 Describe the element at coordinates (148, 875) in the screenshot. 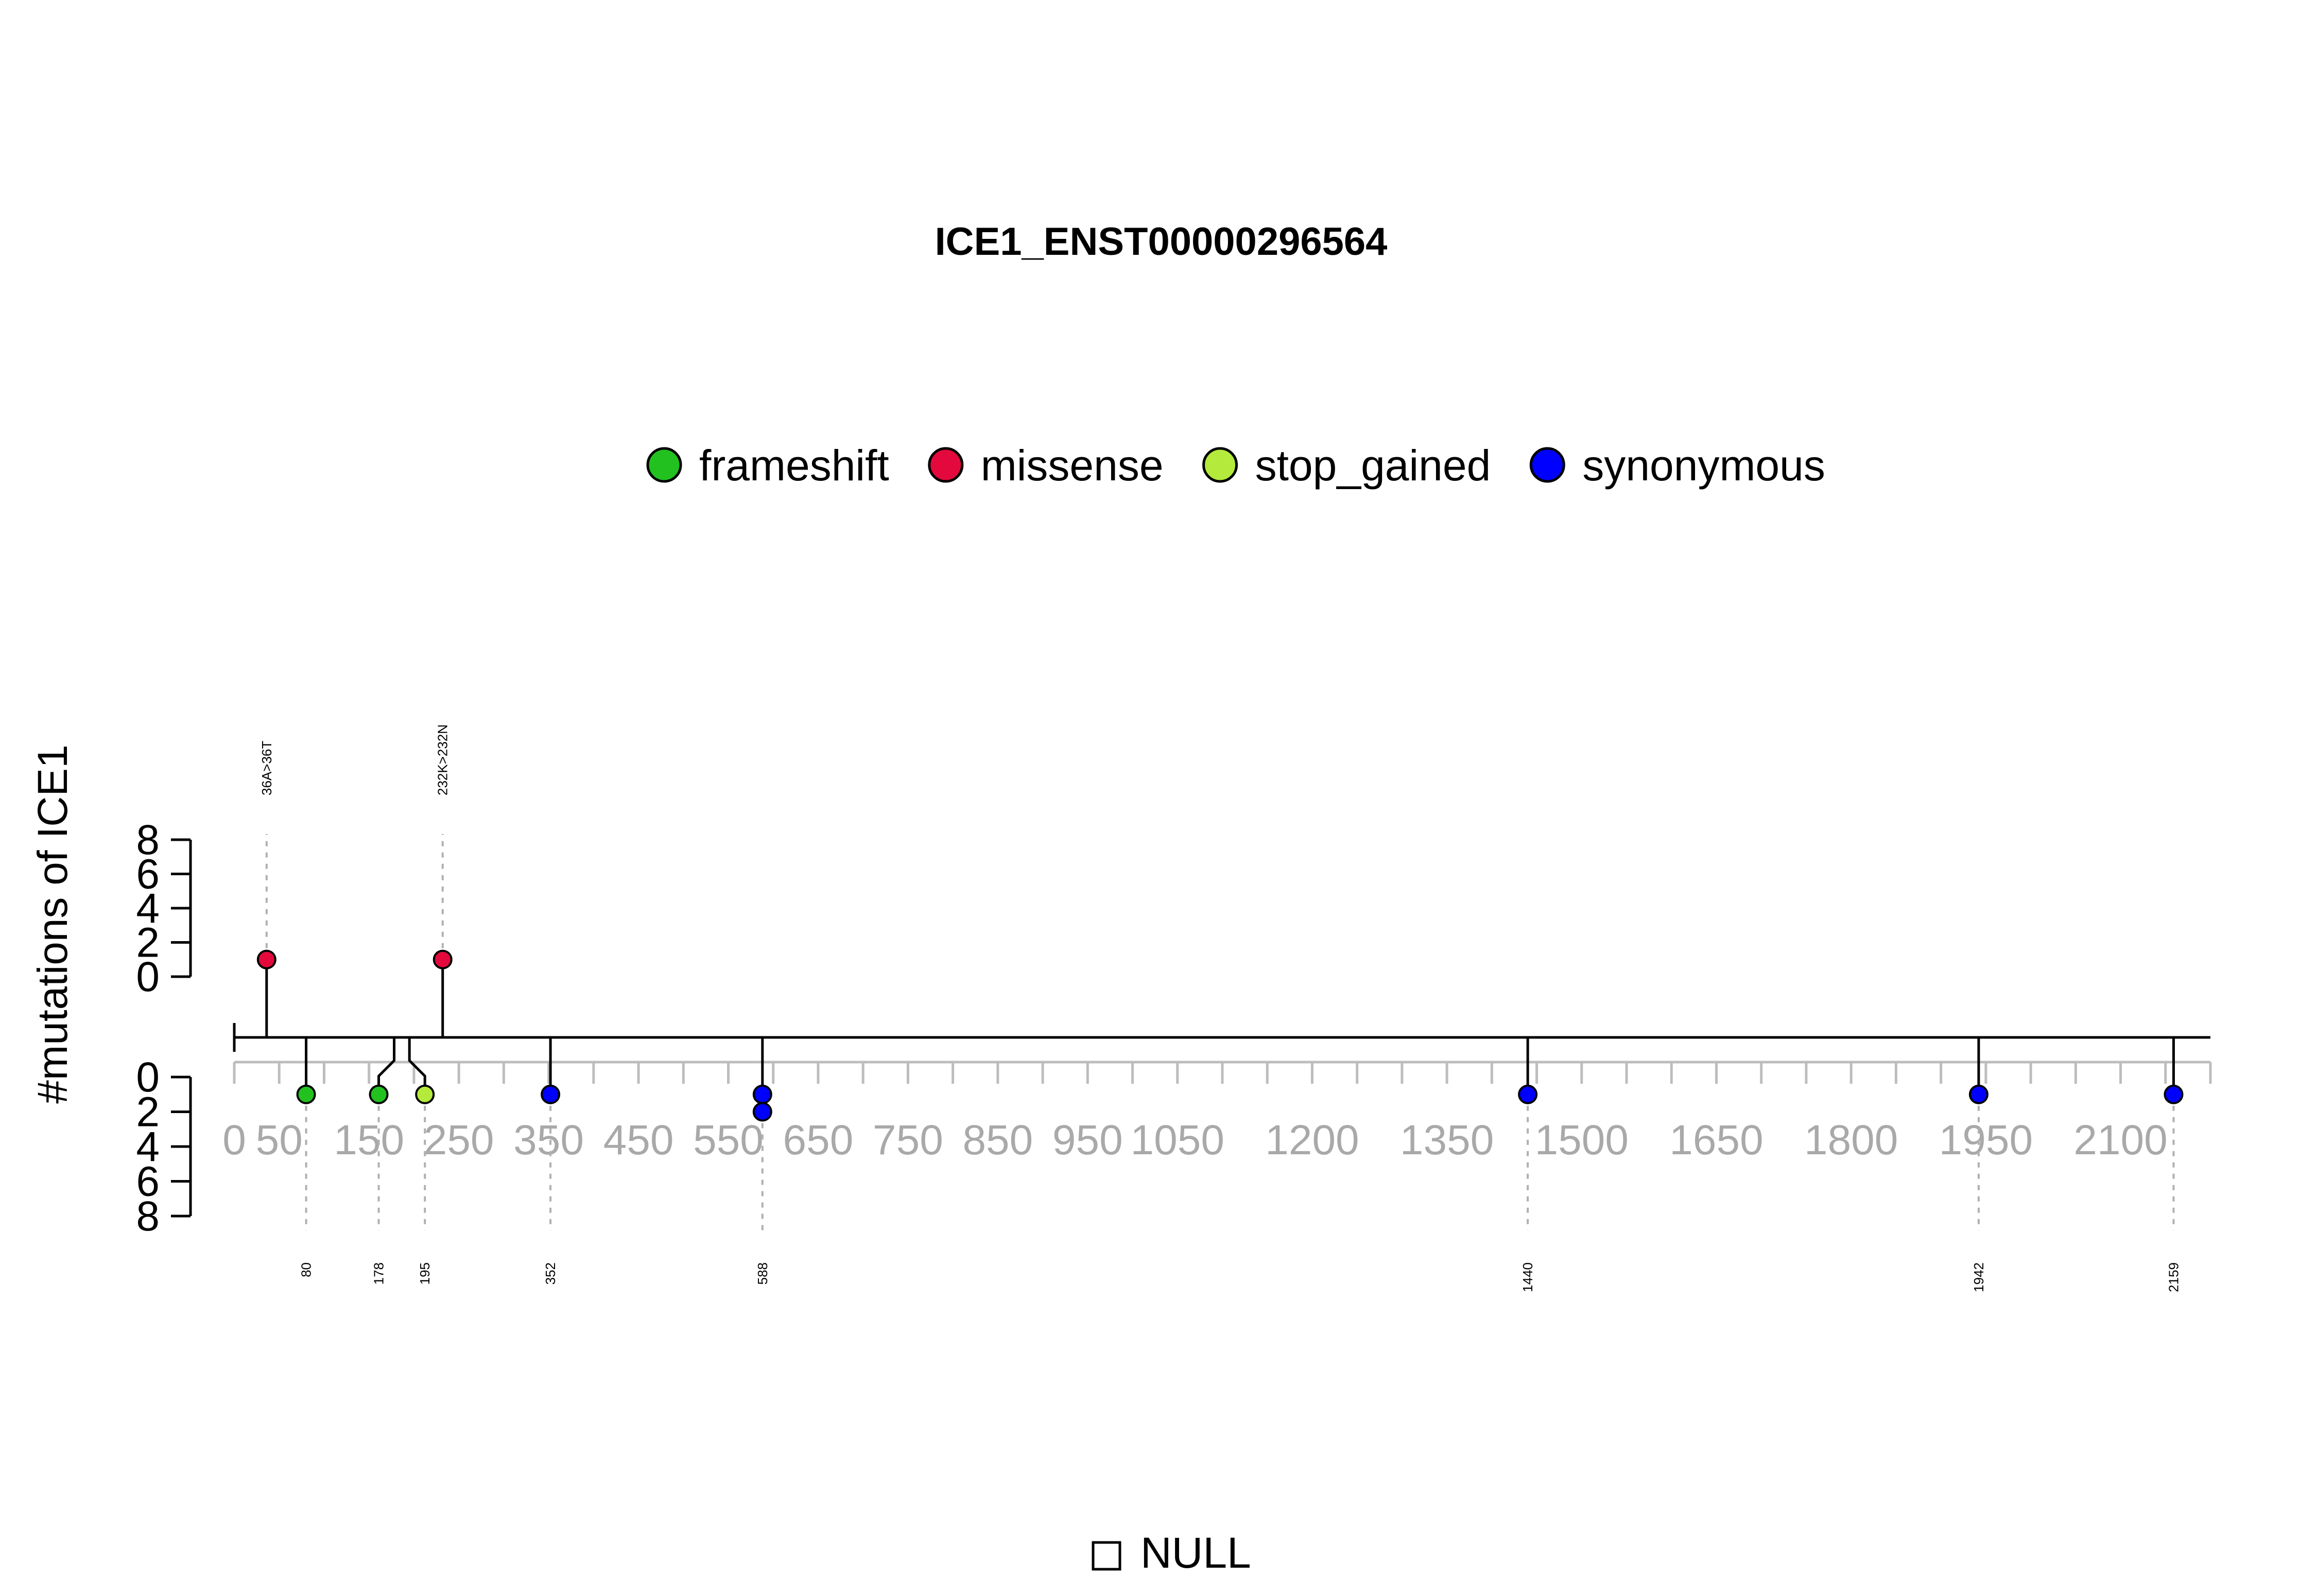

I see `upper-y-tick-label: 6` at that location.